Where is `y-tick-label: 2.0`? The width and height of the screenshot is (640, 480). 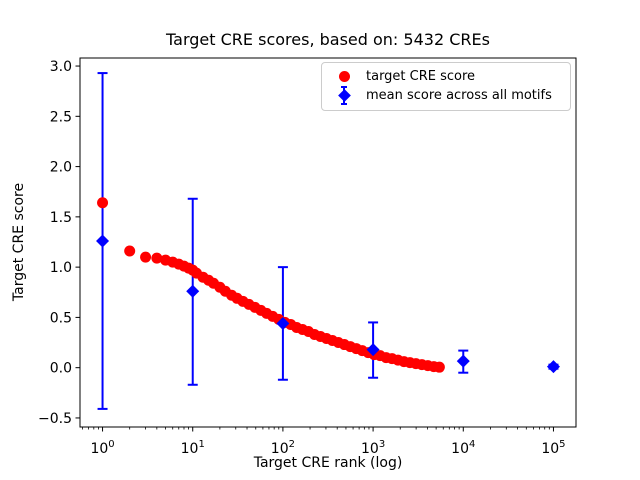
y-tick-label: 2.0 is located at coordinates (61, 168).